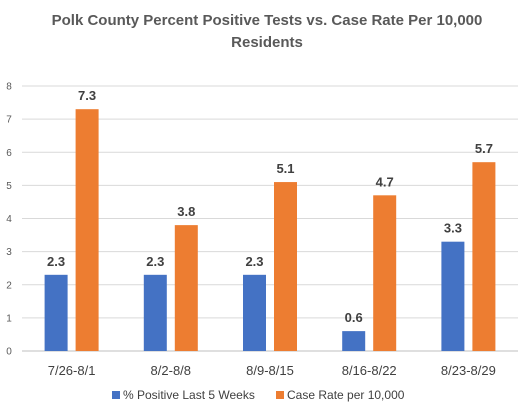  I want to click on x-category-label: 8/9-8/15, so click(270, 370).